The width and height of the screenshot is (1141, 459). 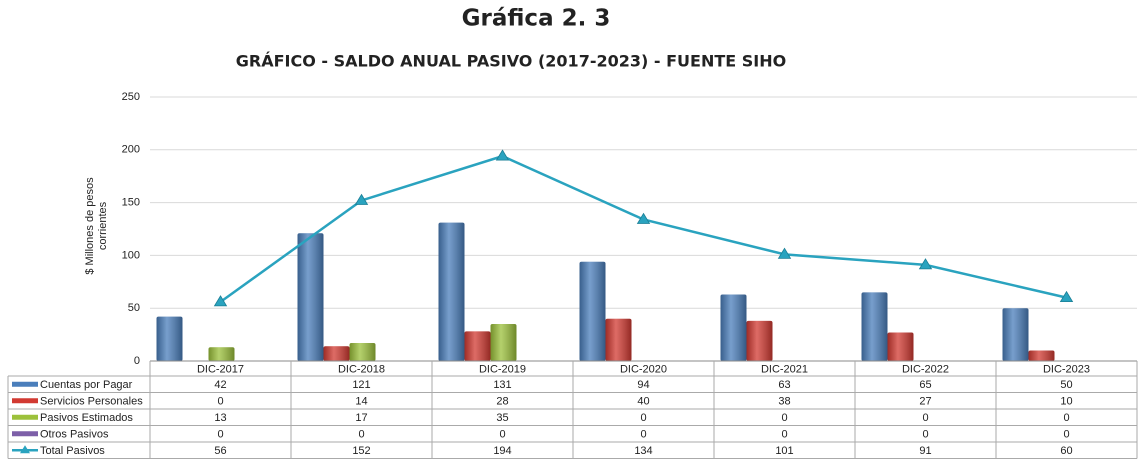 What do you see at coordinates (86, 385) in the screenshot?
I see `legend-label: Cuentas por Pagar` at bounding box center [86, 385].